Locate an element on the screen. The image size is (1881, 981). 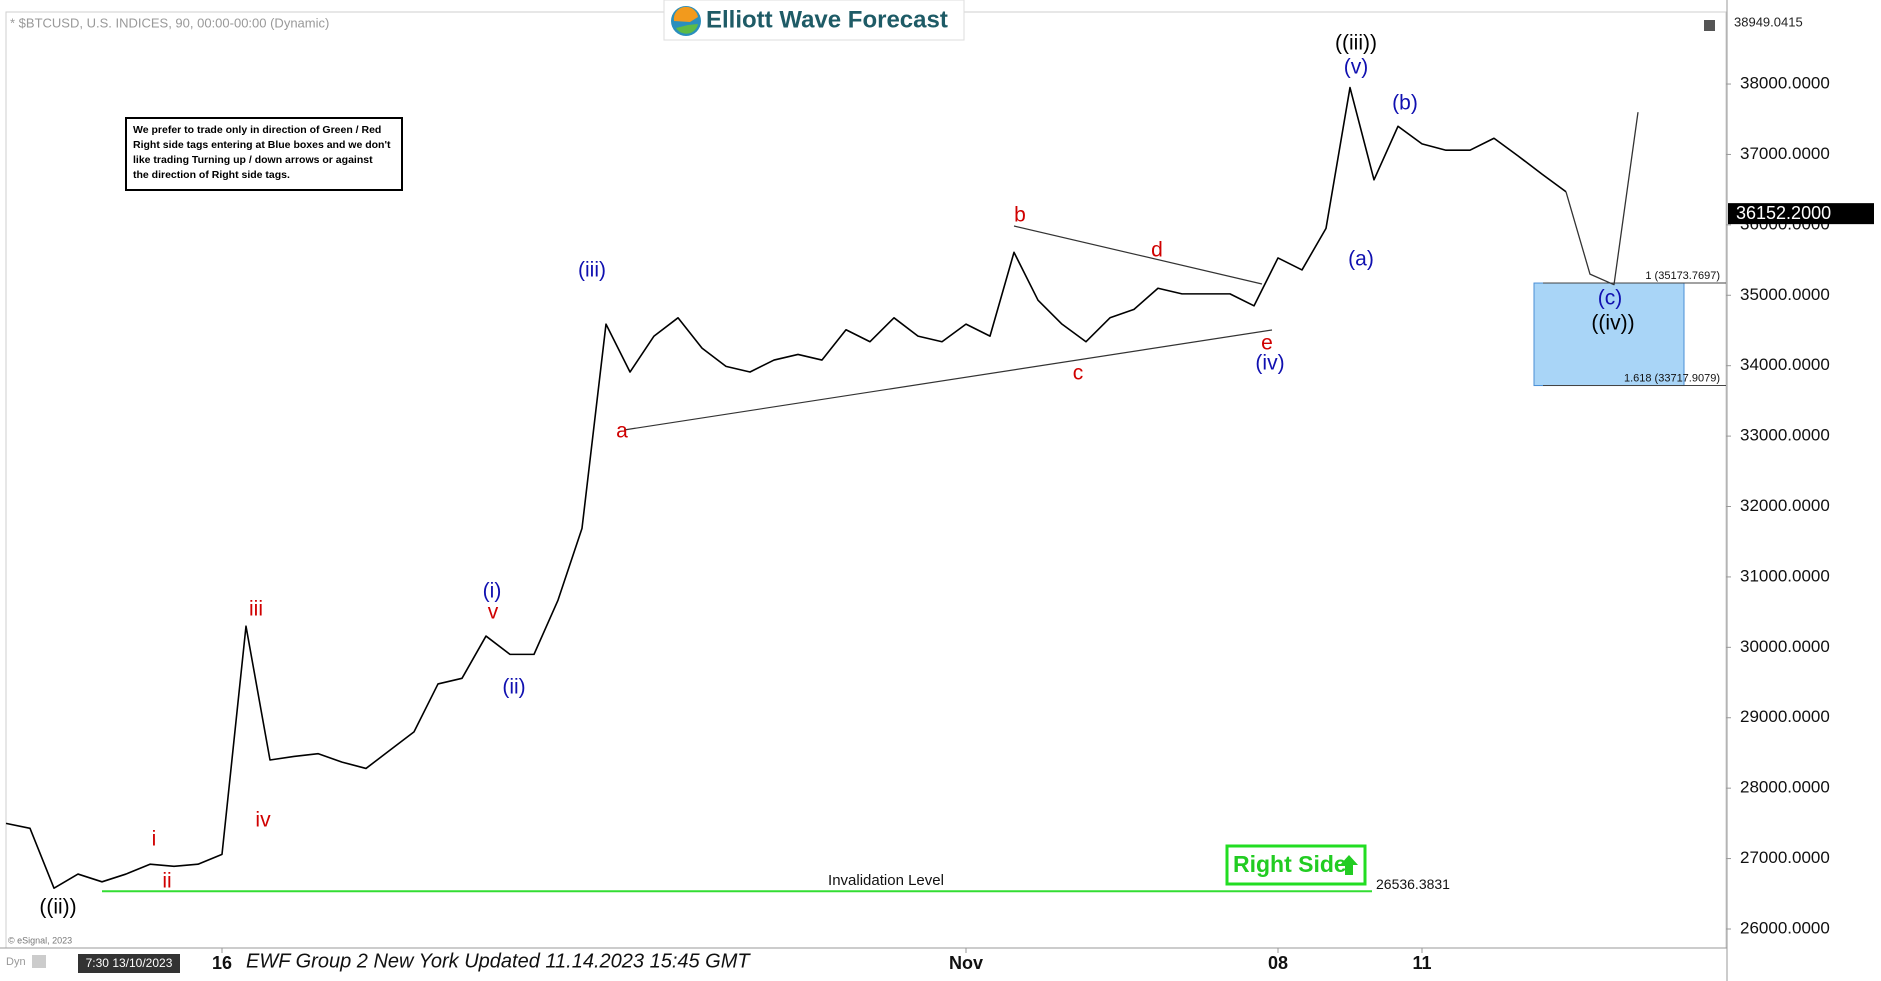
last-price-box is located at coordinates (1801, 214).